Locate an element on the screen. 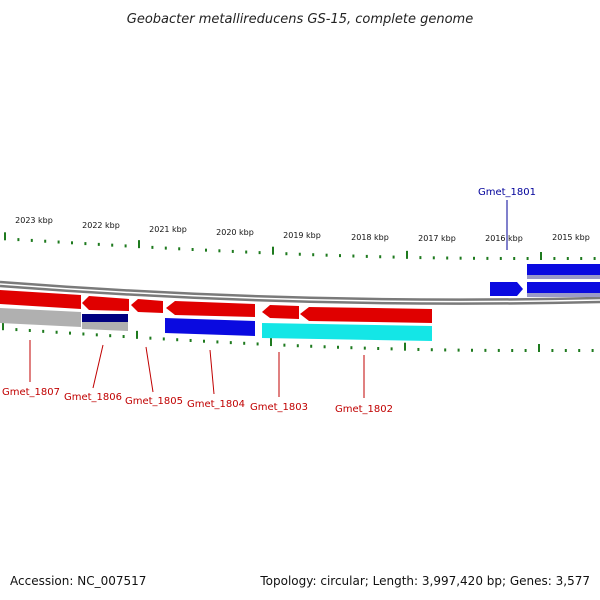 This screenshot has width=600, height=600. gene-label-gmet-1806: Gmet_1806 is located at coordinates (93, 397).